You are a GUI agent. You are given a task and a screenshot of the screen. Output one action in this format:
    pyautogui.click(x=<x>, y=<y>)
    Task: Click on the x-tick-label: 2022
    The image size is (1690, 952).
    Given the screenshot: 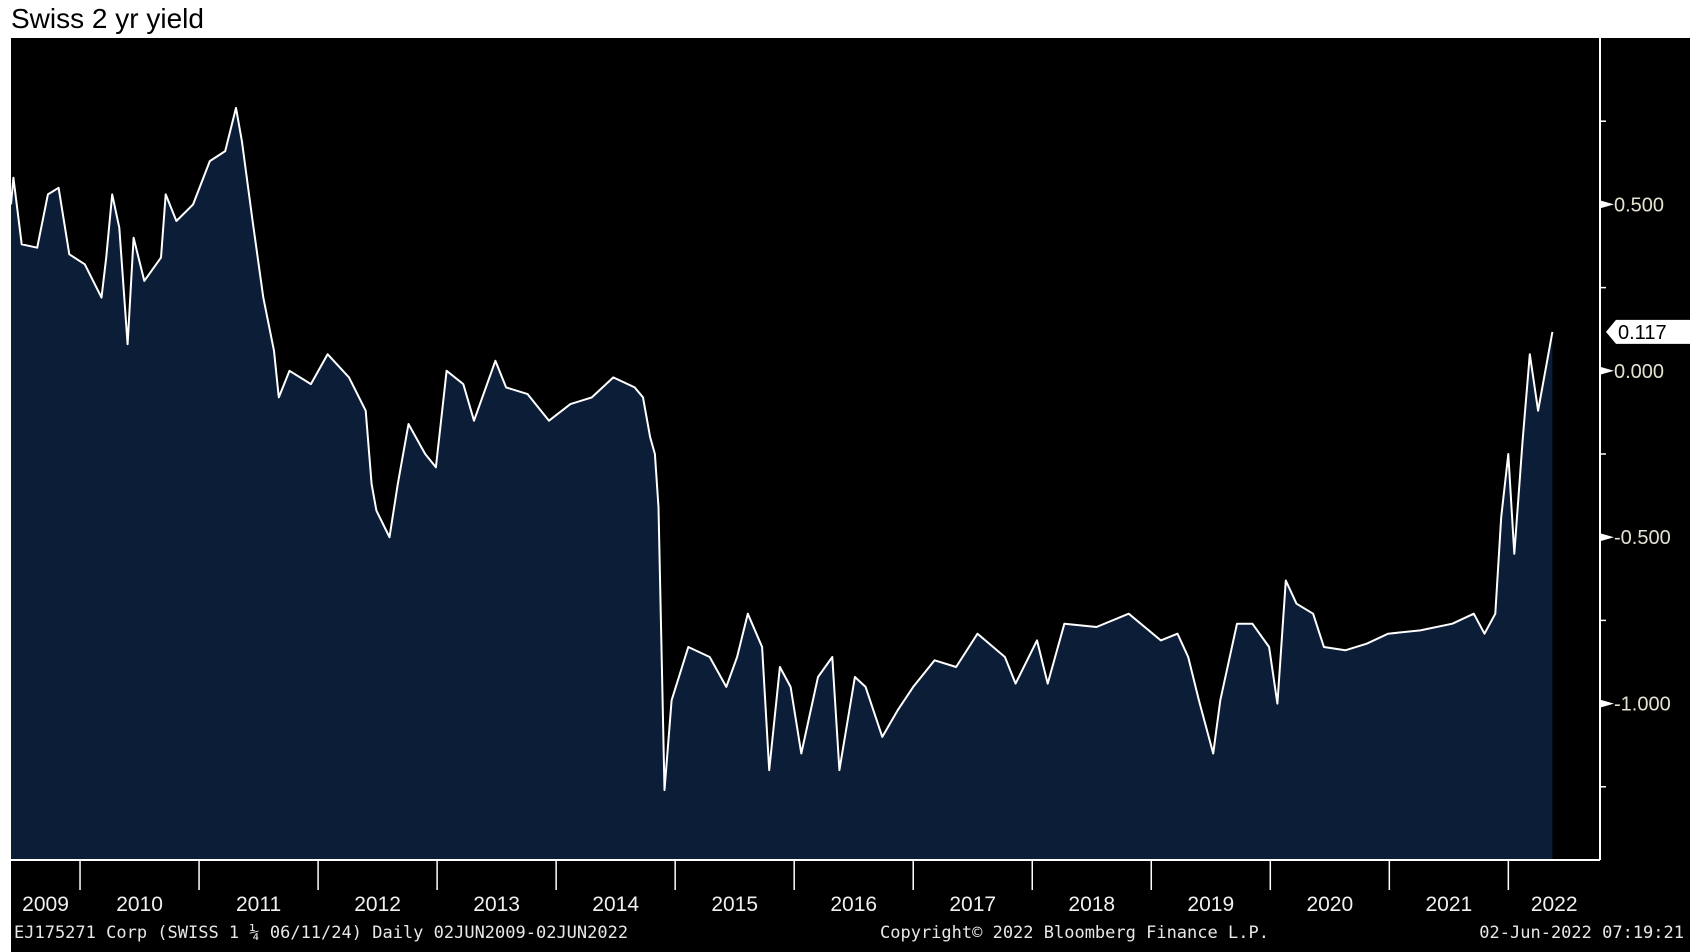 What is the action you would take?
    pyautogui.click(x=1554, y=904)
    